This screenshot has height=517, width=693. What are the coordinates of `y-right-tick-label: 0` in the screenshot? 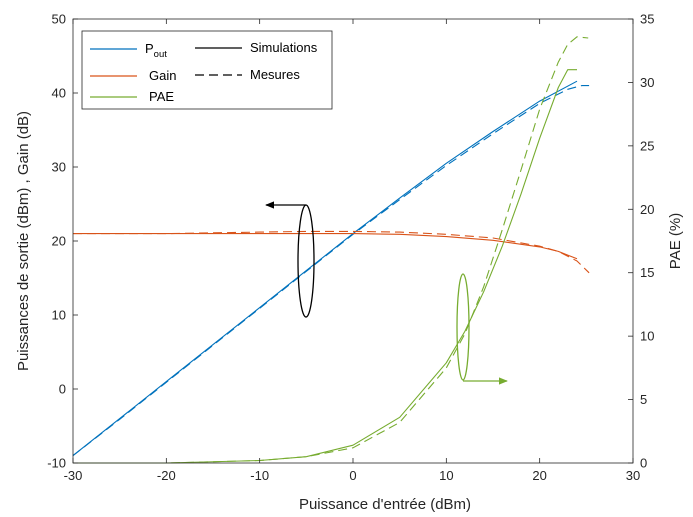 It's located at (643, 463).